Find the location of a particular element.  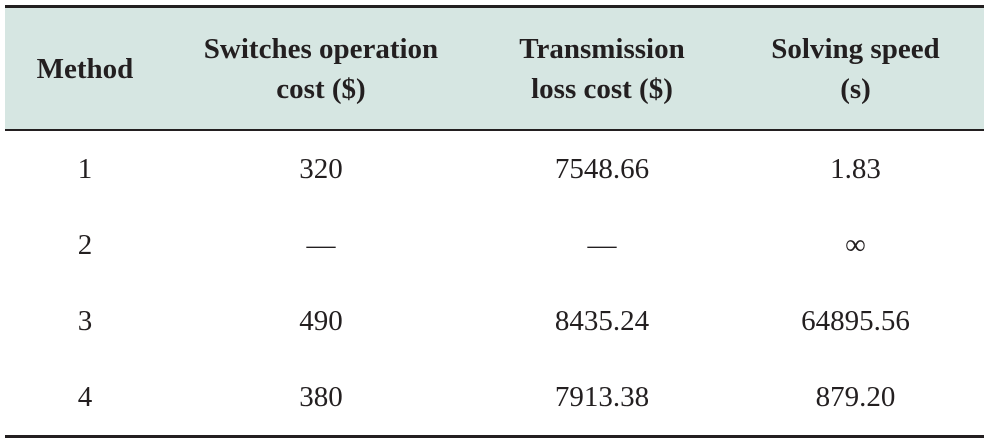

header-transmission-line1: Transmission is located at coordinates (602, 48).